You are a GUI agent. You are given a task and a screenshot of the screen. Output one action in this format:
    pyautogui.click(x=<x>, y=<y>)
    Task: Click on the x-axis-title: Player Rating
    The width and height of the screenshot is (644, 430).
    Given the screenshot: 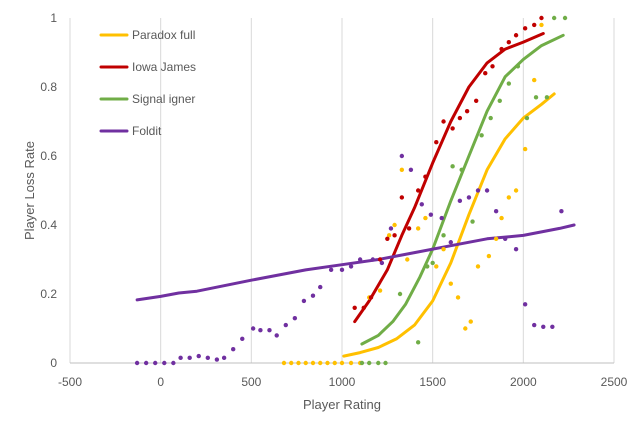 What is the action you would take?
    pyautogui.click(x=342, y=404)
    